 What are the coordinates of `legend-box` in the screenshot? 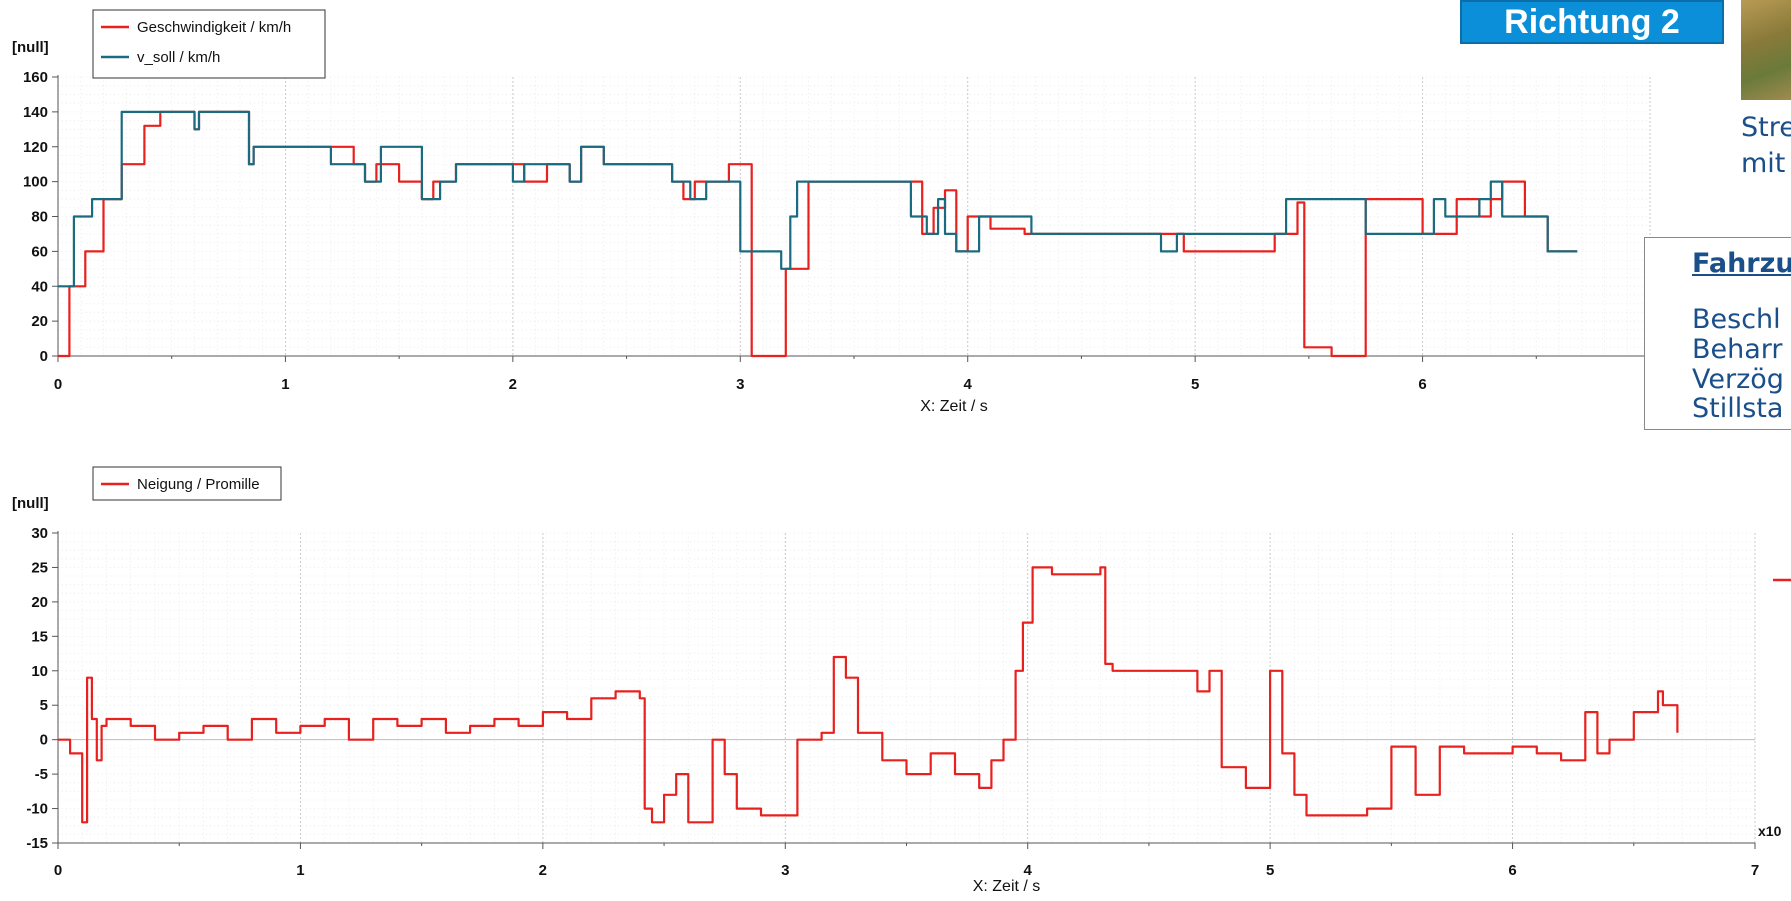 It's located at (209, 44).